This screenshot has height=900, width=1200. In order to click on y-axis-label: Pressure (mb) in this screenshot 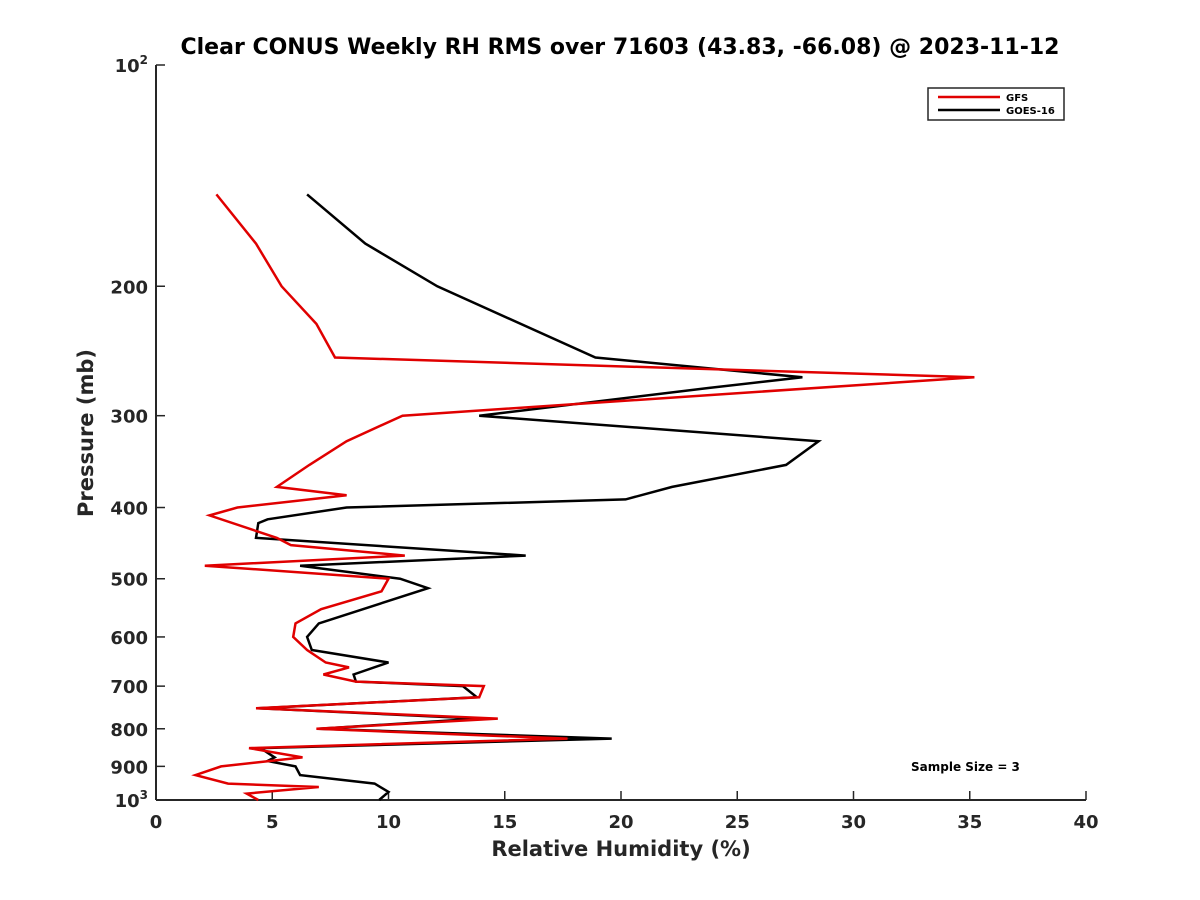, I will do `click(86, 433)`.